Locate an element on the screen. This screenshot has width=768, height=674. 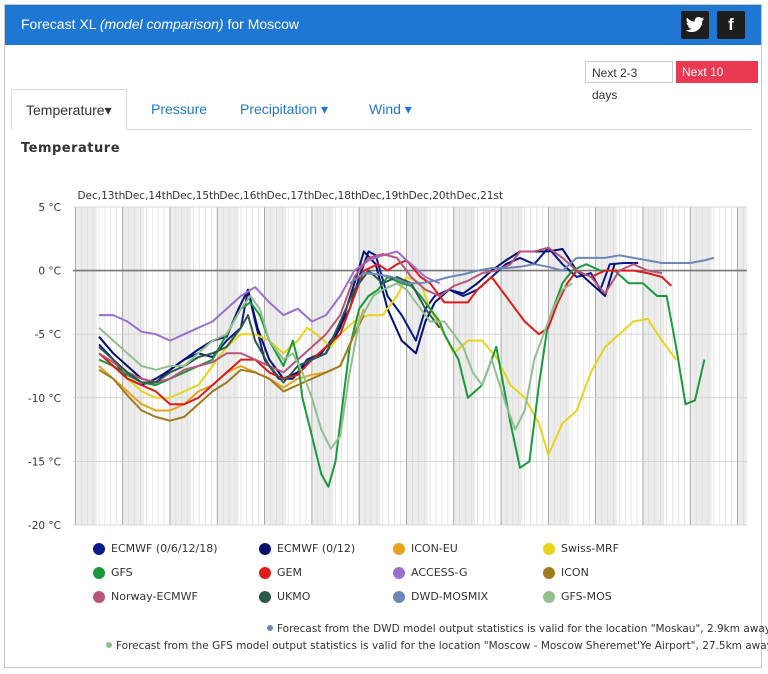
section-title: Temperature is located at coordinates (71, 148).